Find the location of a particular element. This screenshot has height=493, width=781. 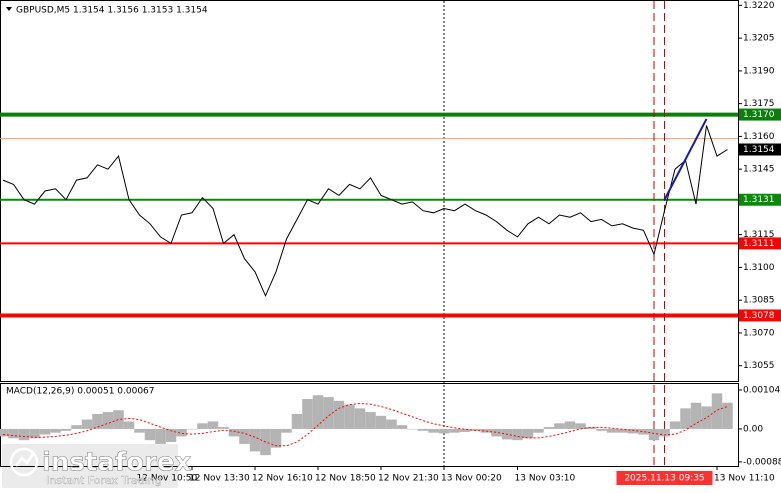

y-tick-label: 1.3070 is located at coordinates (759, 333).